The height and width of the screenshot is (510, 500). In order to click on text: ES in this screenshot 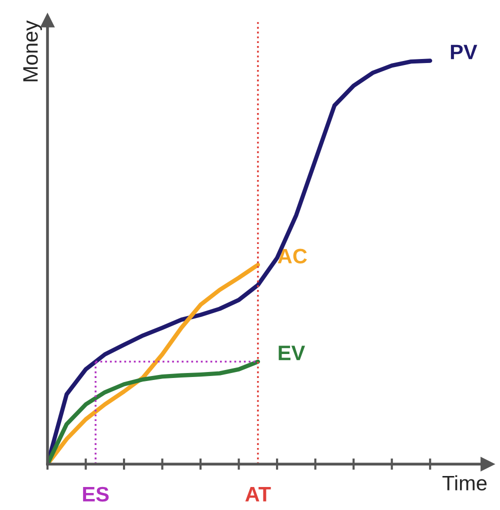, I will do `click(96, 494)`.